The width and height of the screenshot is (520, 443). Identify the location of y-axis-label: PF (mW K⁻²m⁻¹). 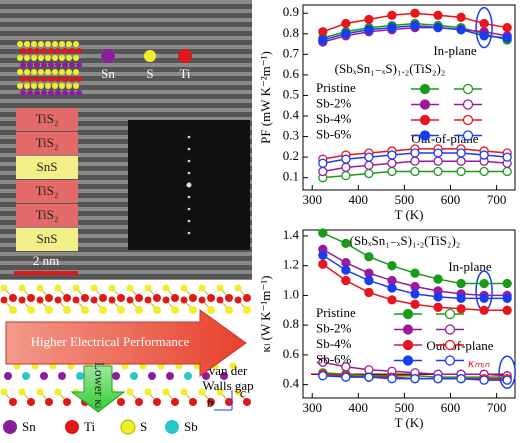
(265, 97).